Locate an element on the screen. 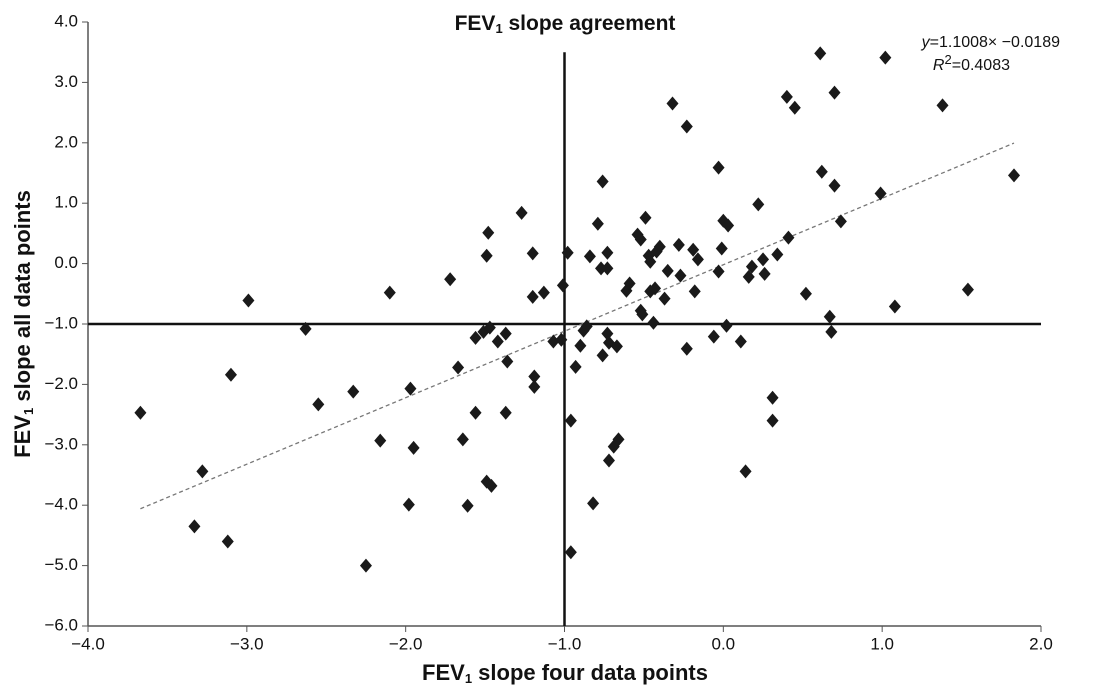 The image size is (1095, 689). y-tick-label: −2.0 is located at coordinates (61, 383).